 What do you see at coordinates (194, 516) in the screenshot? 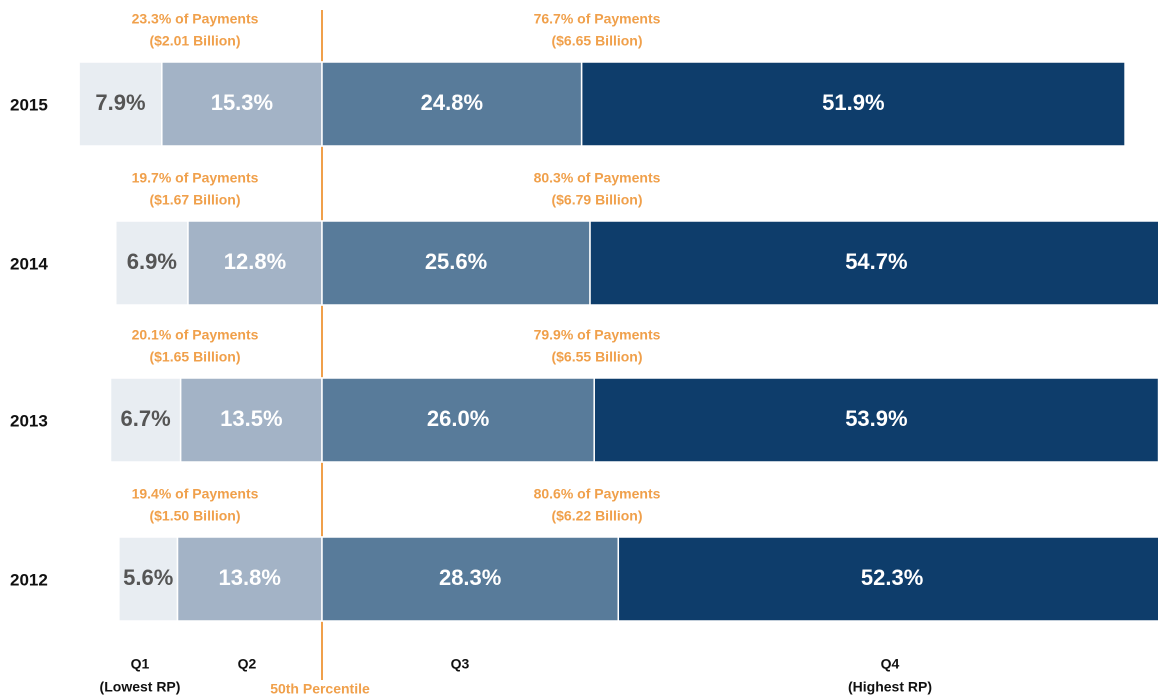
I see `annotation: ($1.50 Billion)` at bounding box center [194, 516].